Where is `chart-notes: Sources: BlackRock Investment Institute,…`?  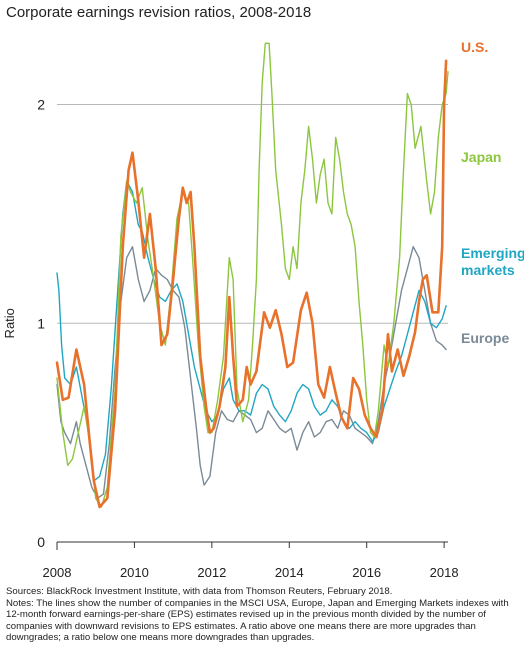 chart-notes: Sources: BlackRock Investment Institute,… is located at coordinates (263, 615).